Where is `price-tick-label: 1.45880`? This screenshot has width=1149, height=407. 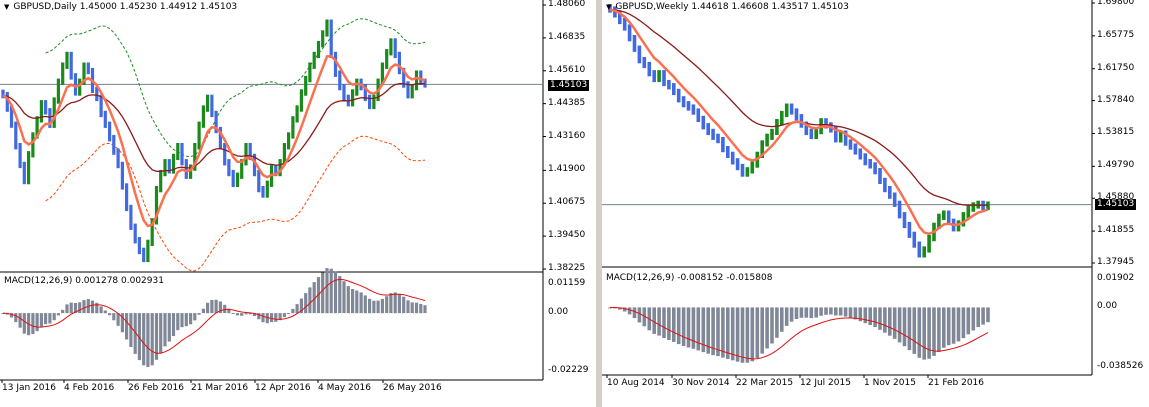 price-tick-label: 1.45880 is located at coordinates (1116, 197).